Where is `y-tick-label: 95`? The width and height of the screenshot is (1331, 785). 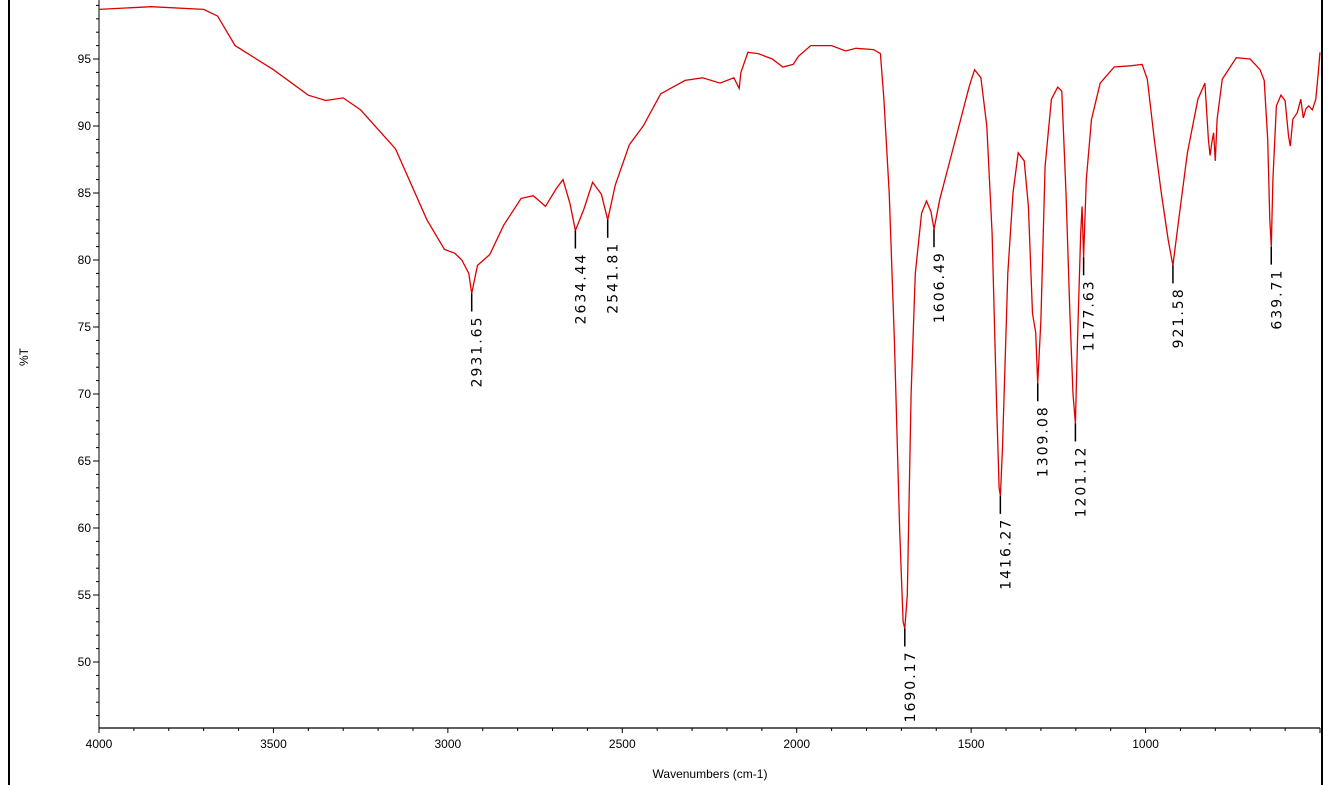
y-tick-label: 95 is located at coordinates (85, 59).